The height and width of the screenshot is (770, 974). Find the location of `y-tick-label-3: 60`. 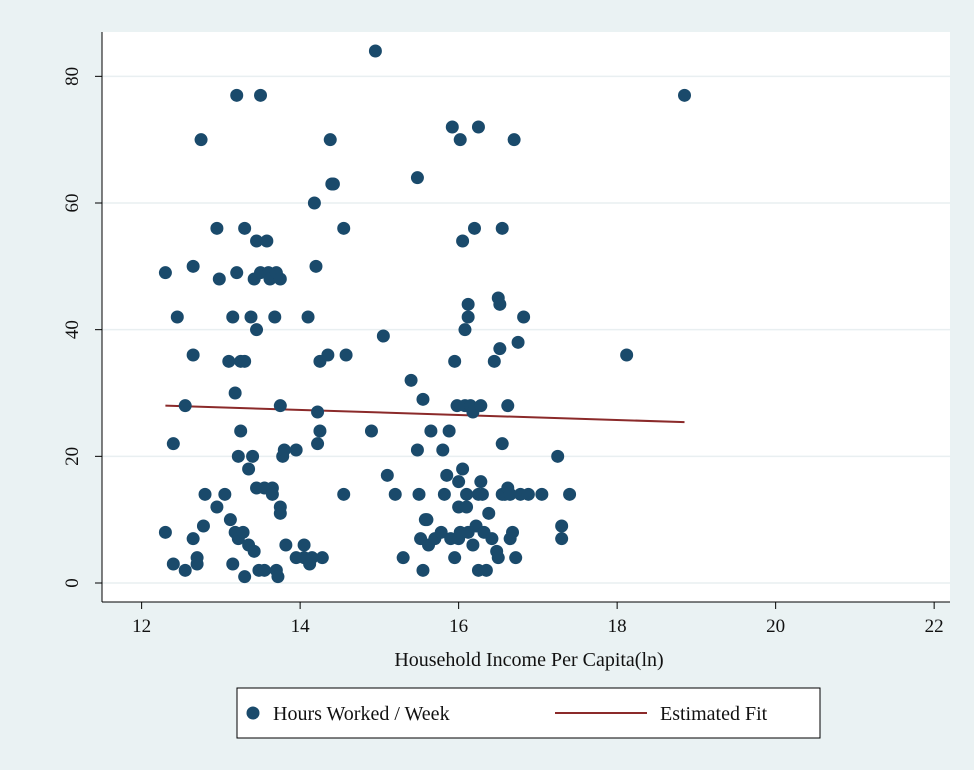

y-tick-label-3: 60 is located at coordinates (72, 203).